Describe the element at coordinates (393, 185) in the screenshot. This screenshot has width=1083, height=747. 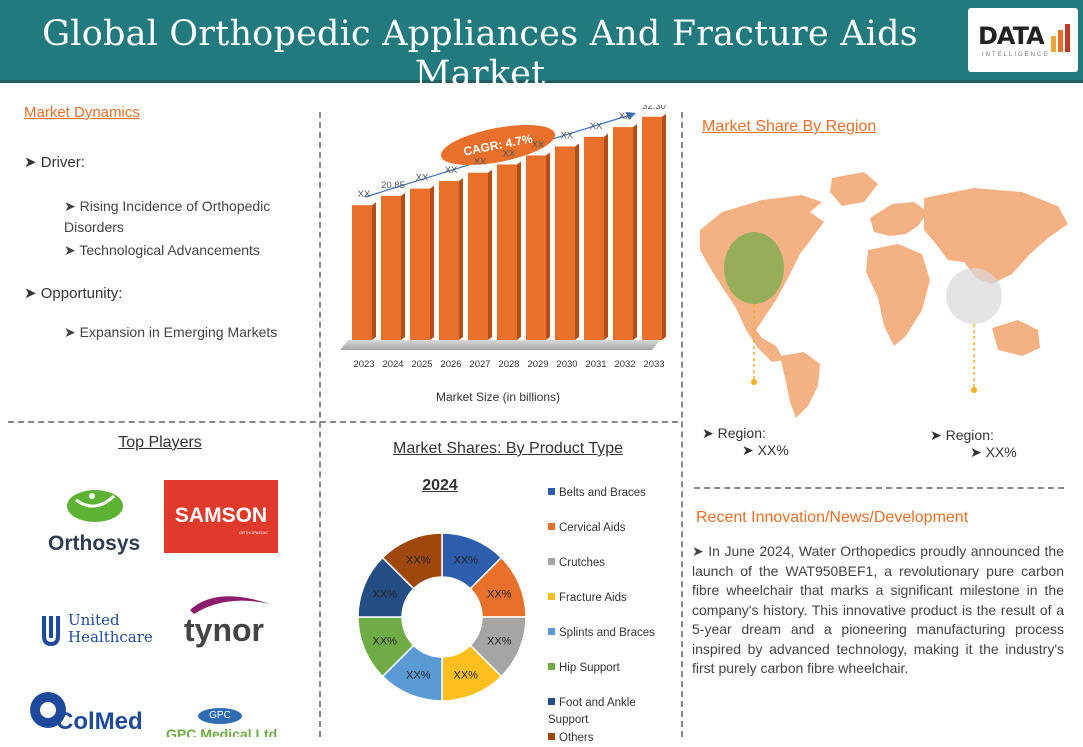
I see `bar-data-label: 20.85` at that location.